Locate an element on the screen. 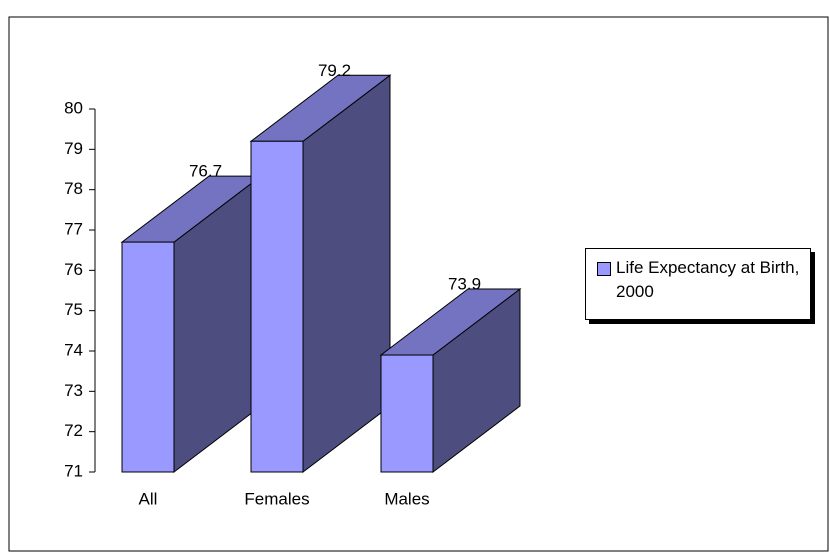 This screenshot has width=830, height=552. y-tick-label: 75 is located at coordinates (73, 309).